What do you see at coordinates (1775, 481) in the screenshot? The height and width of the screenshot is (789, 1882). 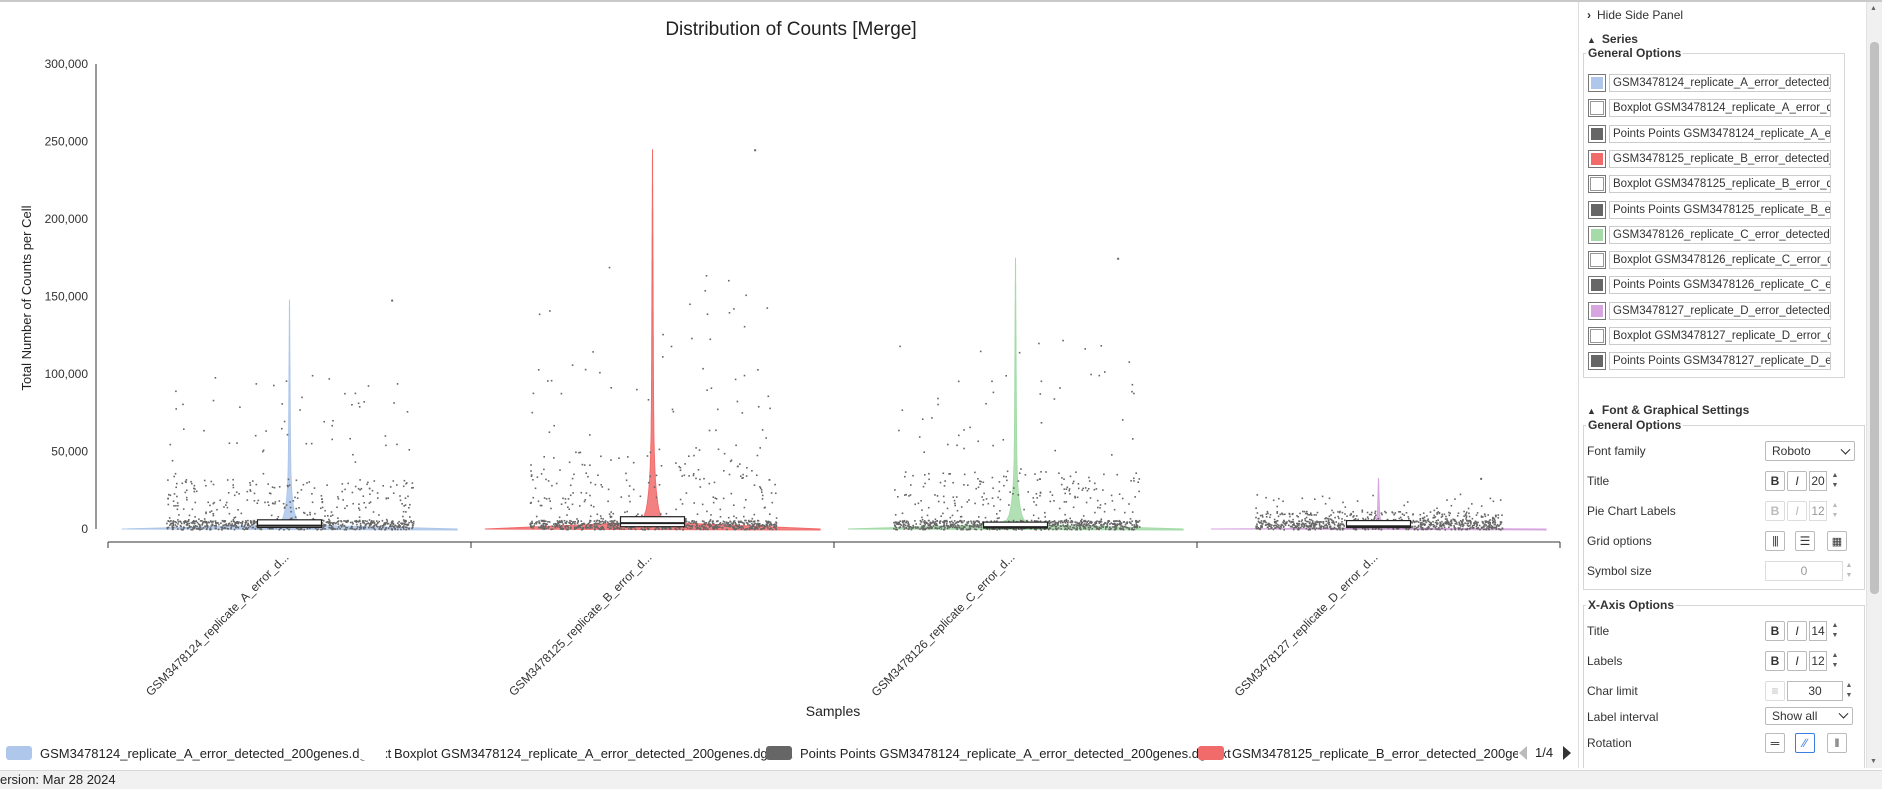 I see `title-bold-button: B` at bounding box center [1775, 481].